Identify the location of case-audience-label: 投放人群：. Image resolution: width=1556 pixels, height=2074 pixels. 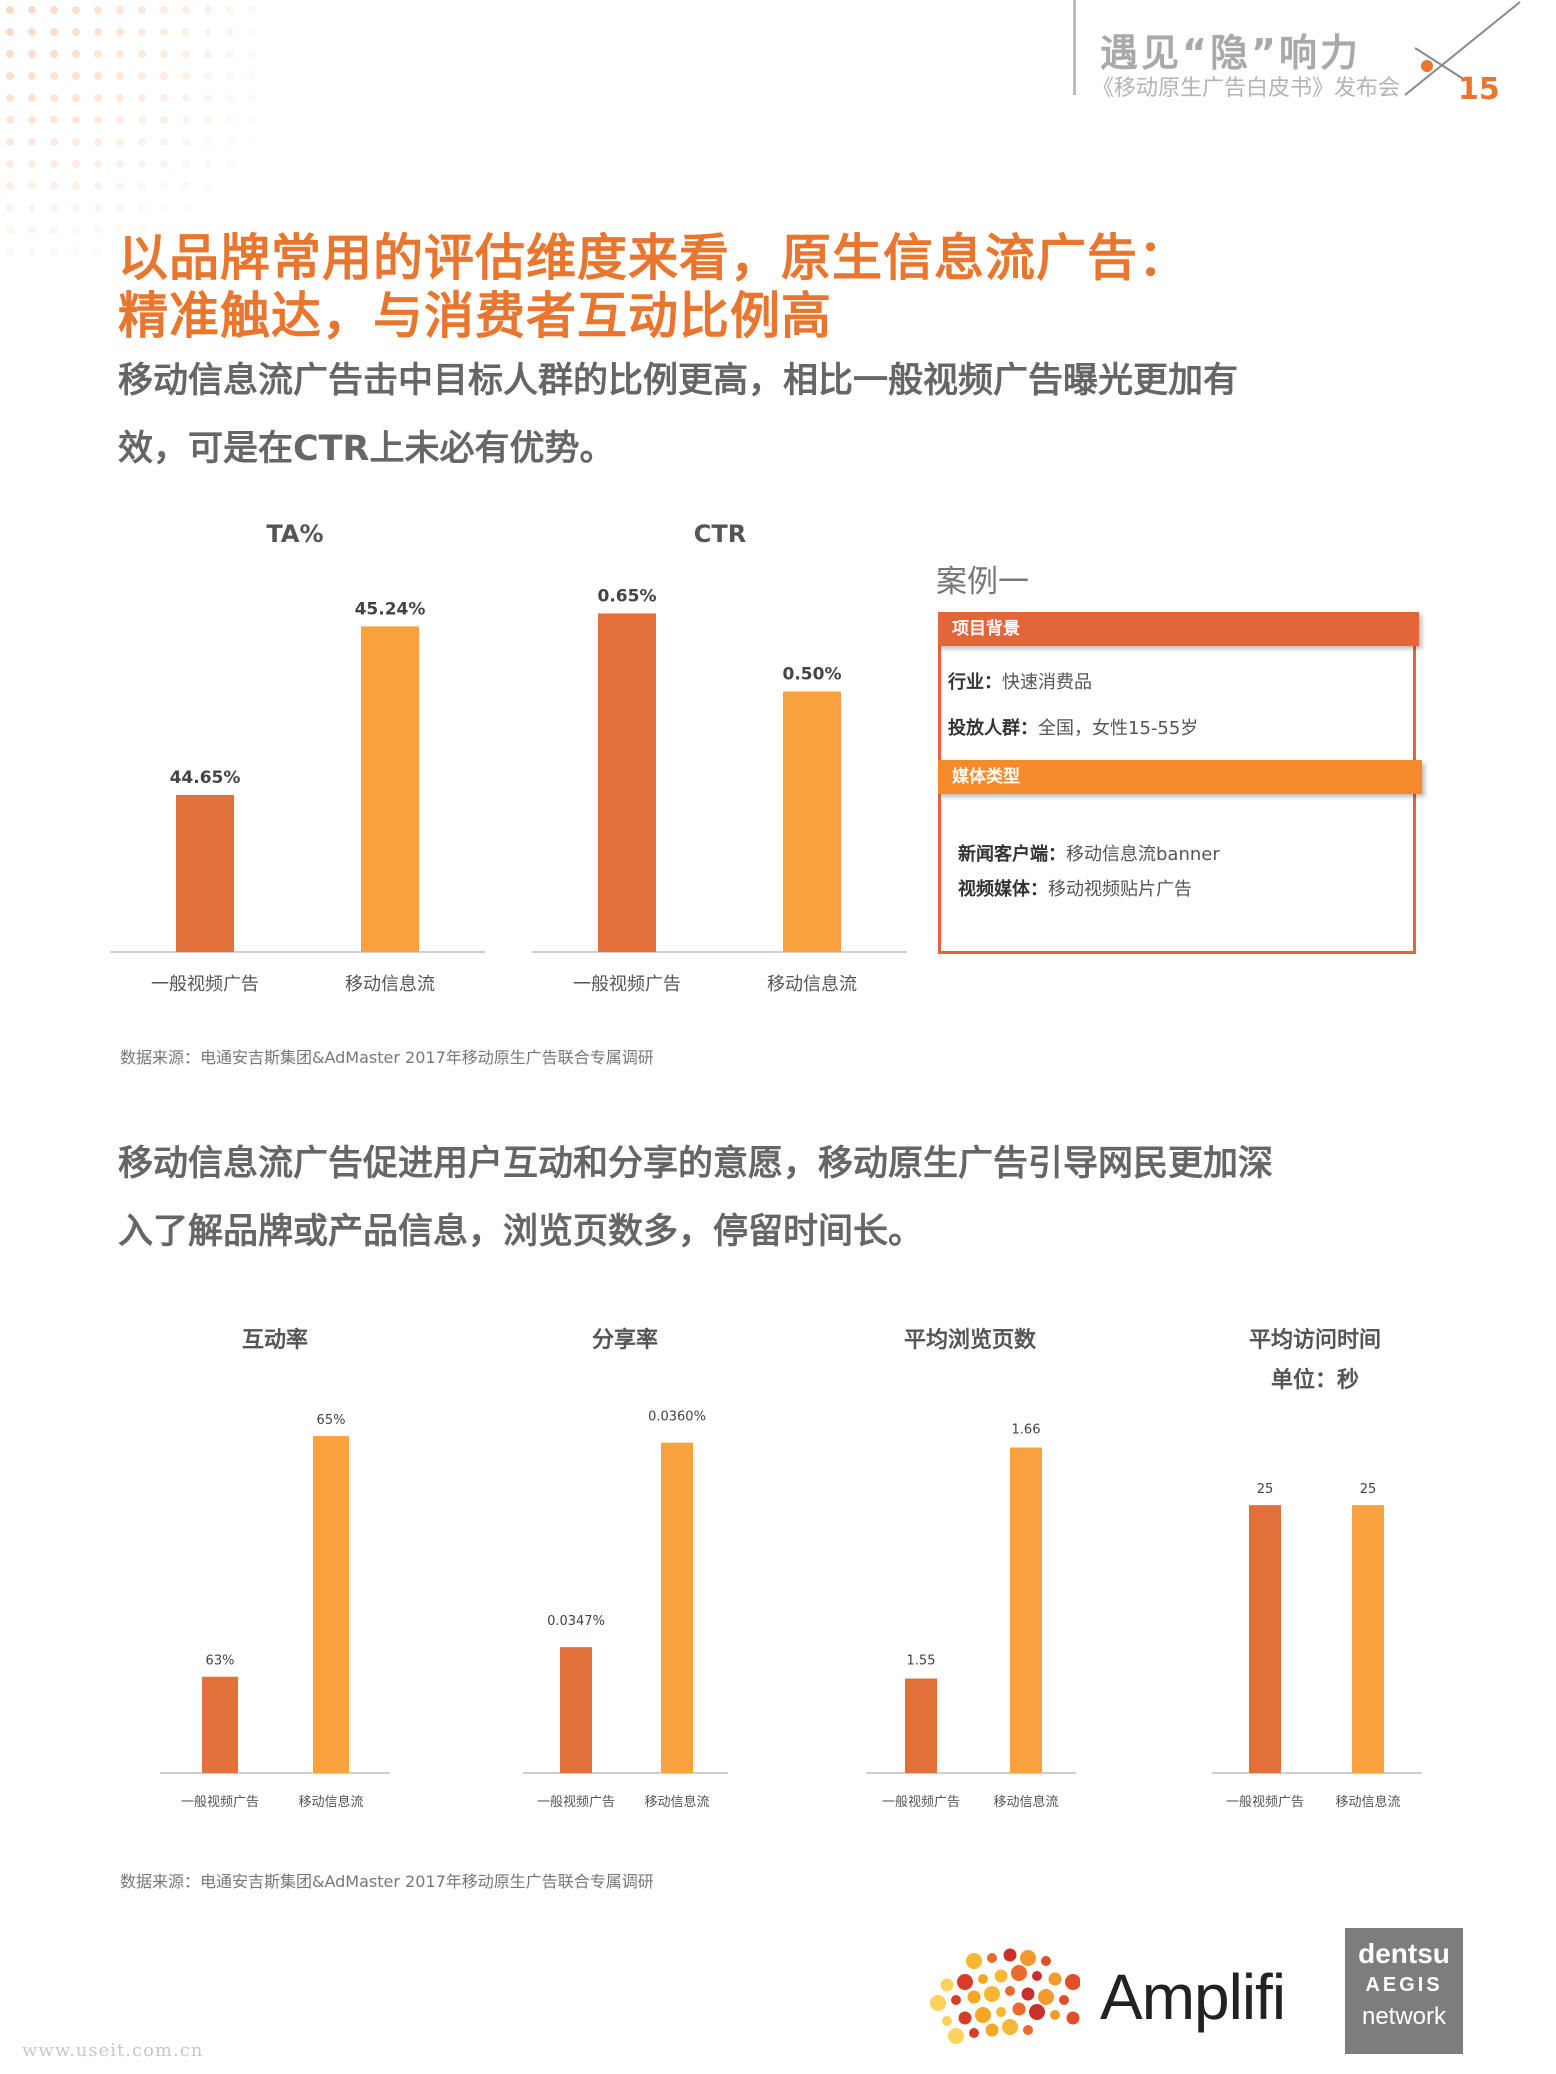
(993, 728).